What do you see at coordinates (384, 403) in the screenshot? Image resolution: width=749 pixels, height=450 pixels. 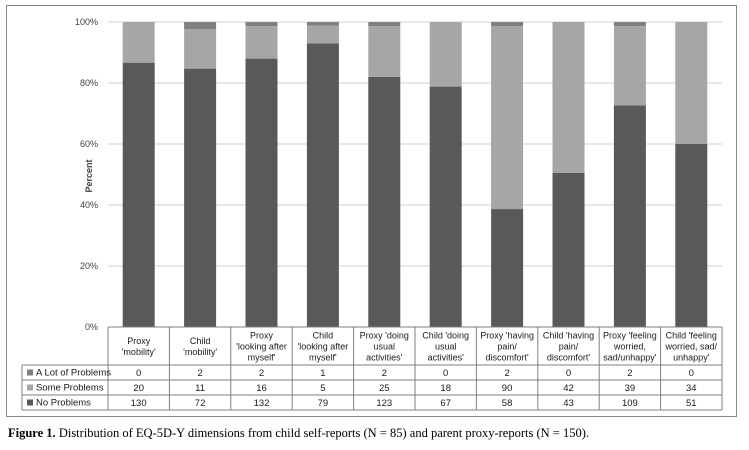 I see `table-cell-value: 123` at bounding box center [384, 403].